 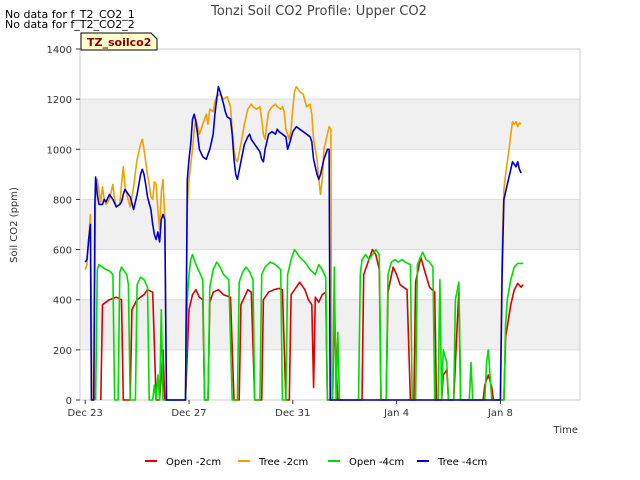 I want to click on x-ticks: Dec 23 Dec 27 Dec 31 Jan 4 Jan 8, so click(x=290, y=409).